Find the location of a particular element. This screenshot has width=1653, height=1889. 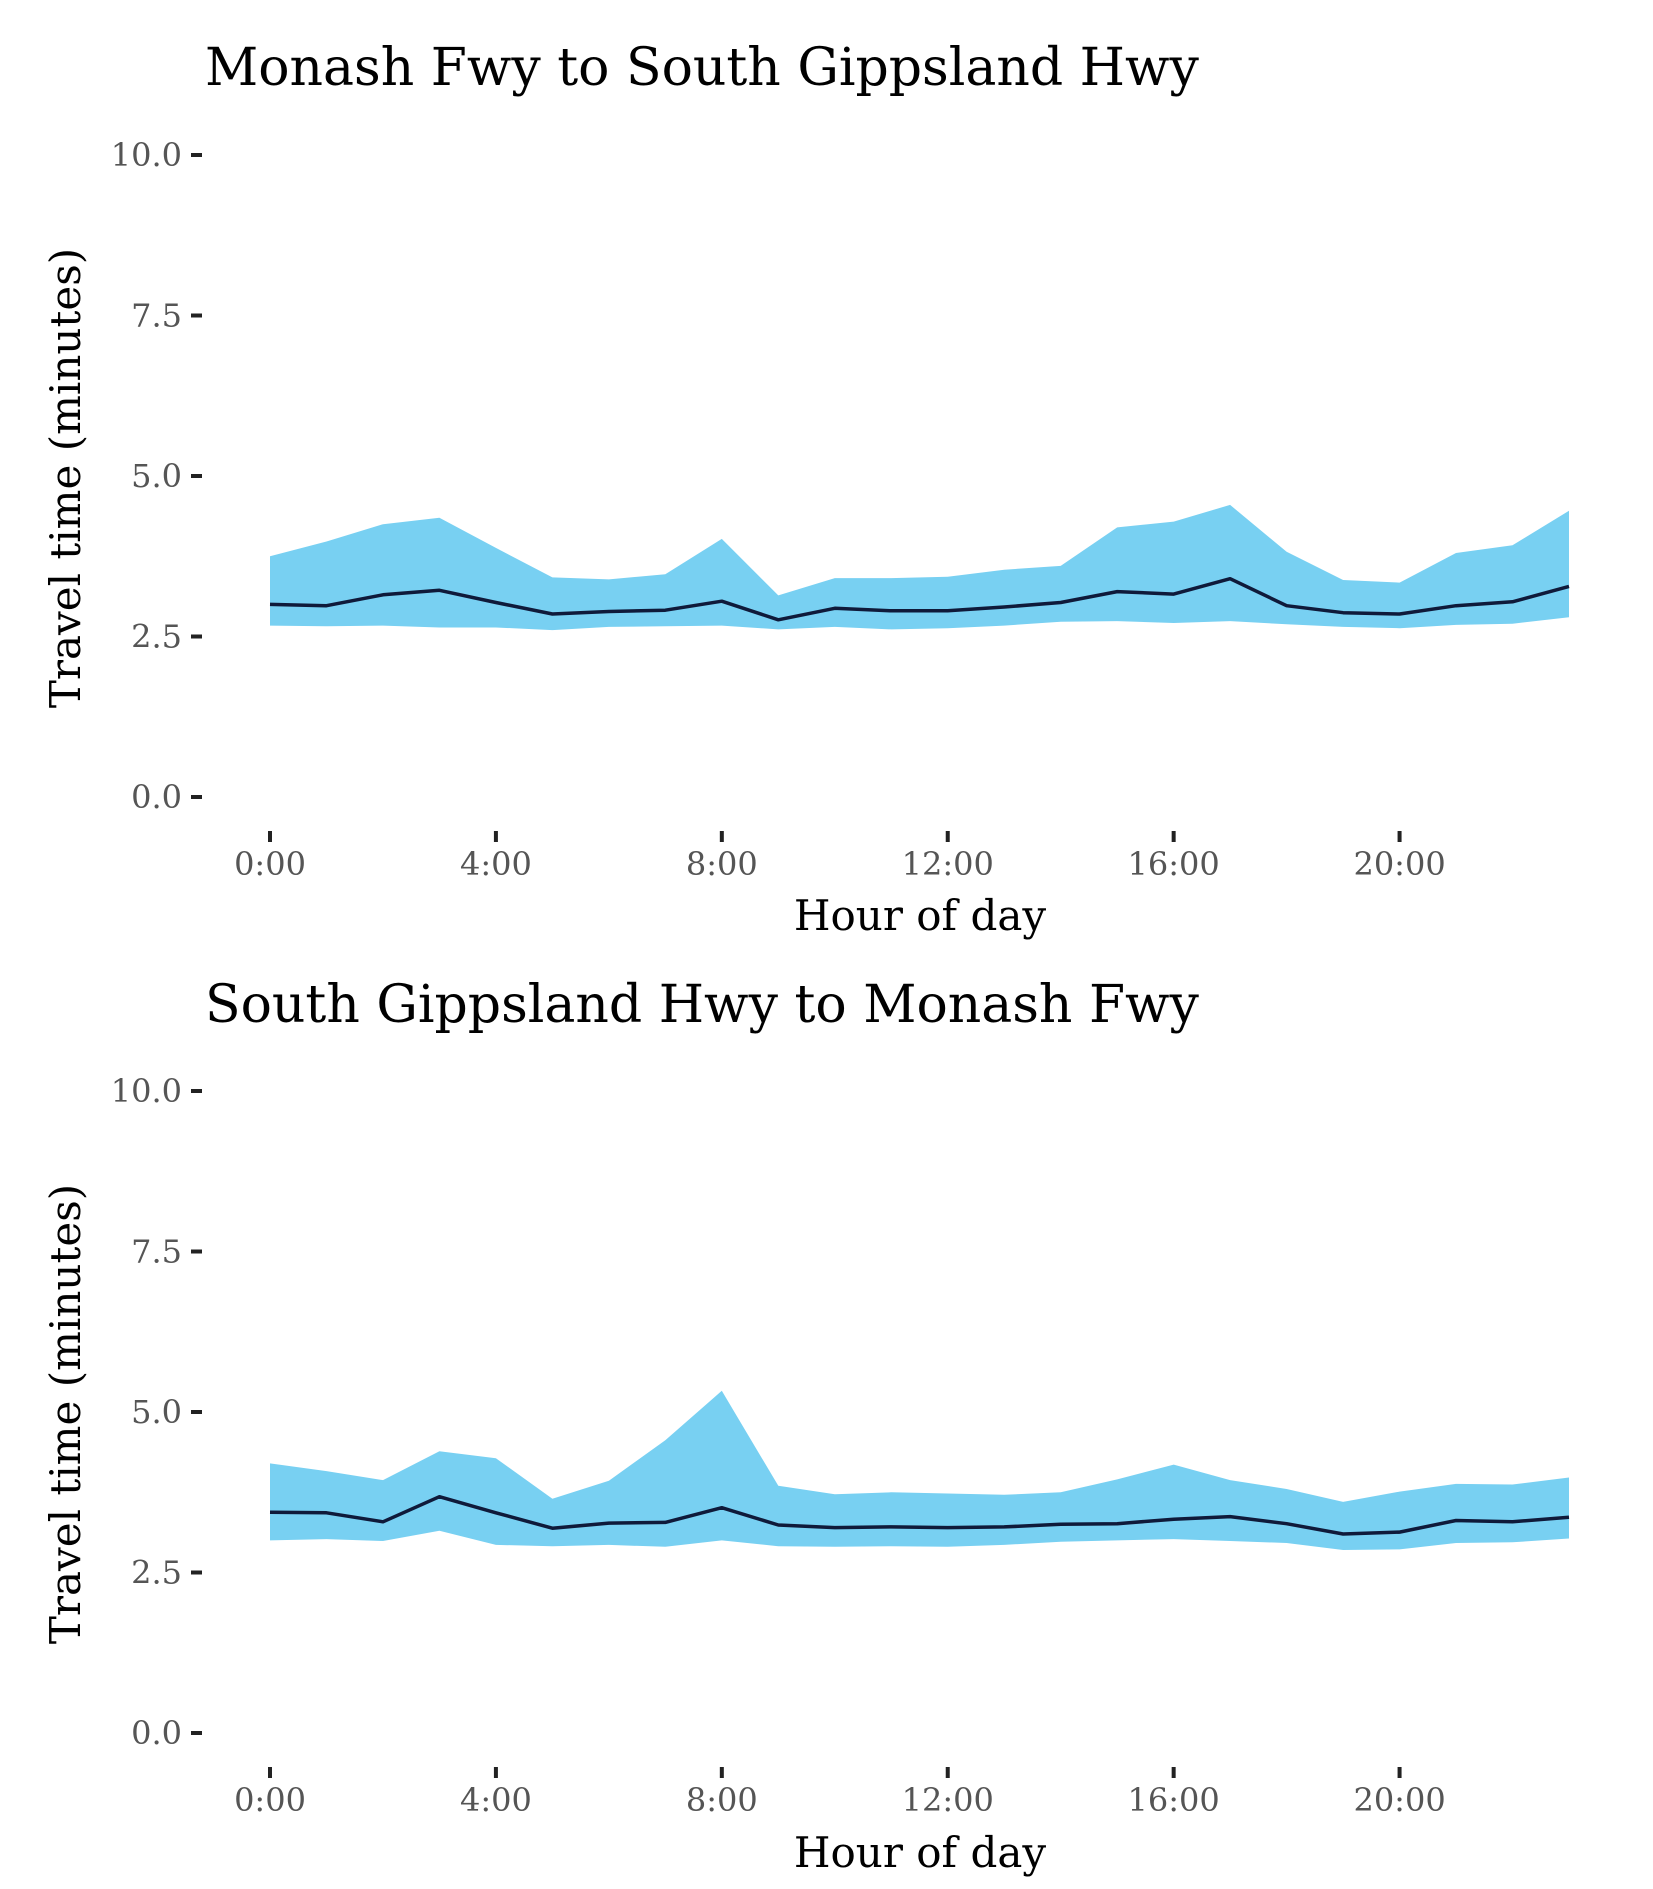

chart-title: Monash Fwy to South Gippsland Hwy is located at coordinates (702, 68).